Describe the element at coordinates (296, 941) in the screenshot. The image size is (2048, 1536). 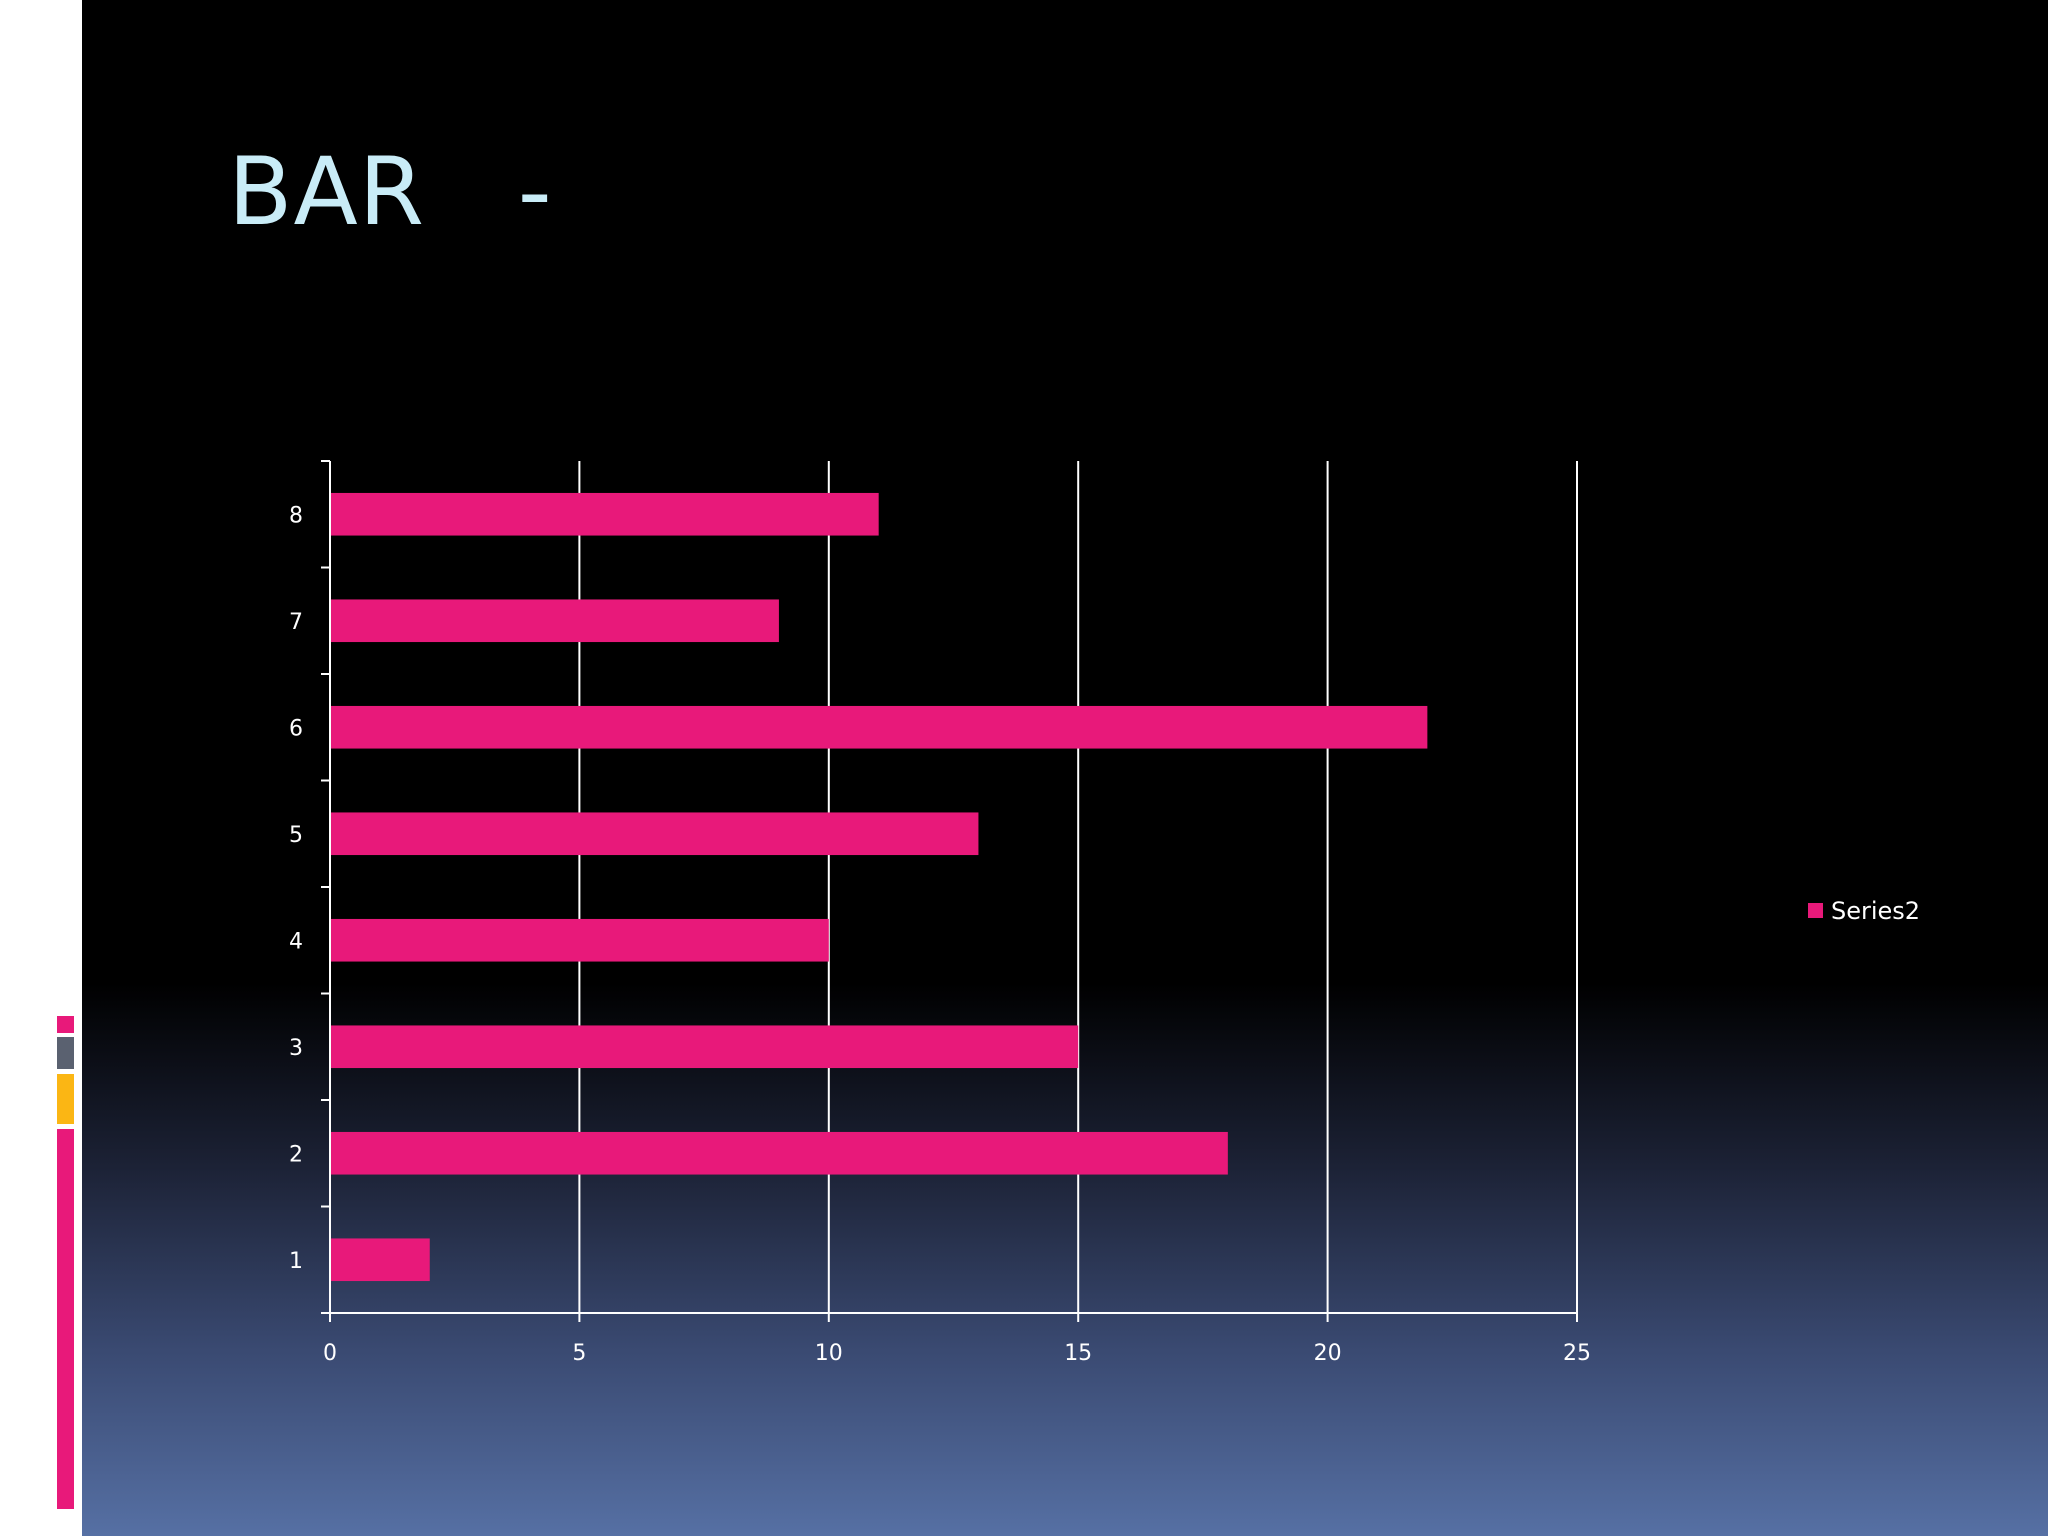
I see `y-tick-label: 4` at that location.